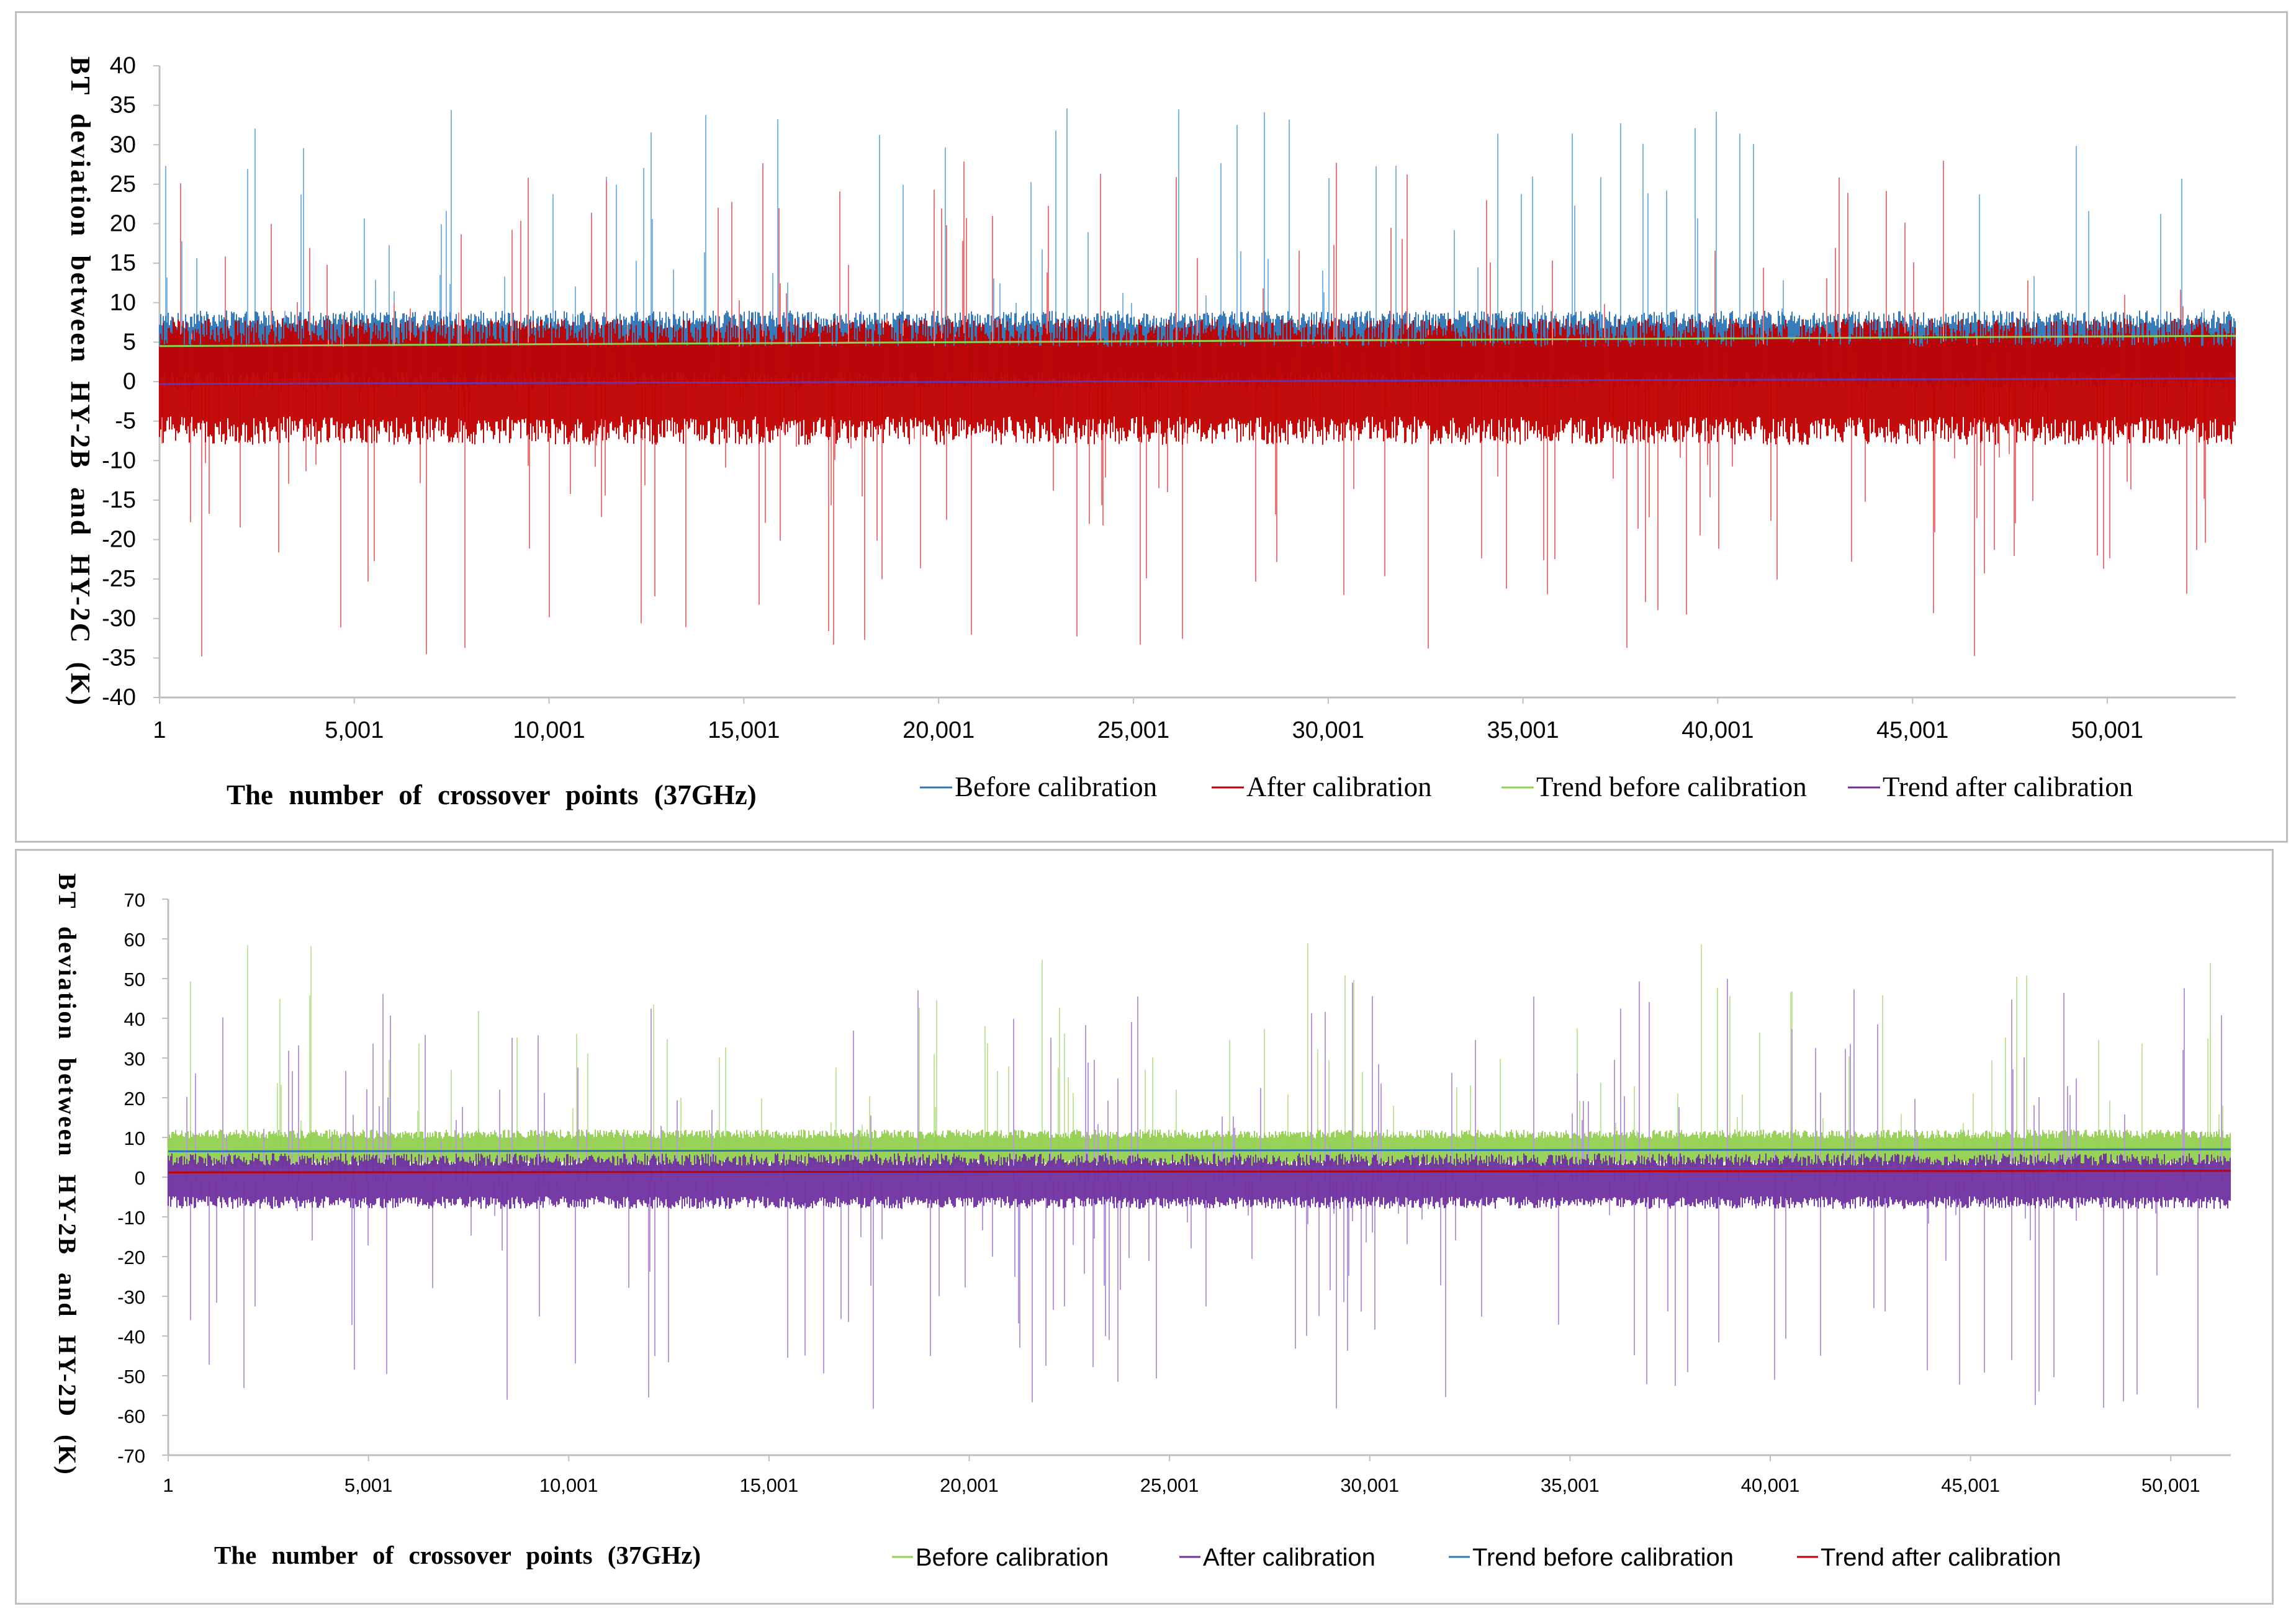  What do you see at coordinates (1199, 1181) in the screenshot?
I see `series-after-calibration` at bounding box center [1199, 1181].